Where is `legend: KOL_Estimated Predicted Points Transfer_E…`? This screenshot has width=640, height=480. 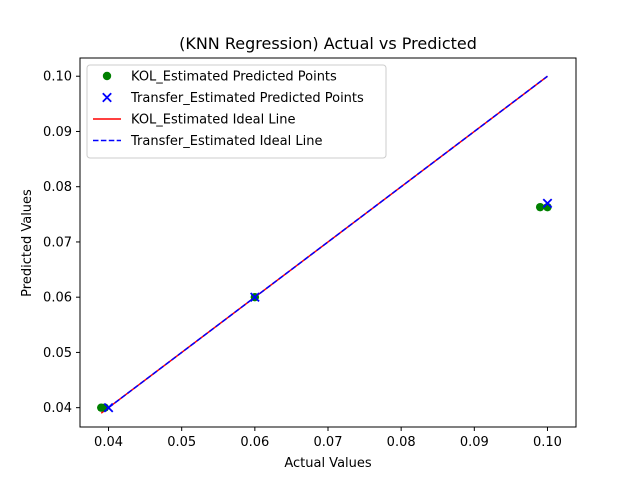
legend: KOL_Estimated Predicted Points Transfer_E… is located at coordinates (236, 111).